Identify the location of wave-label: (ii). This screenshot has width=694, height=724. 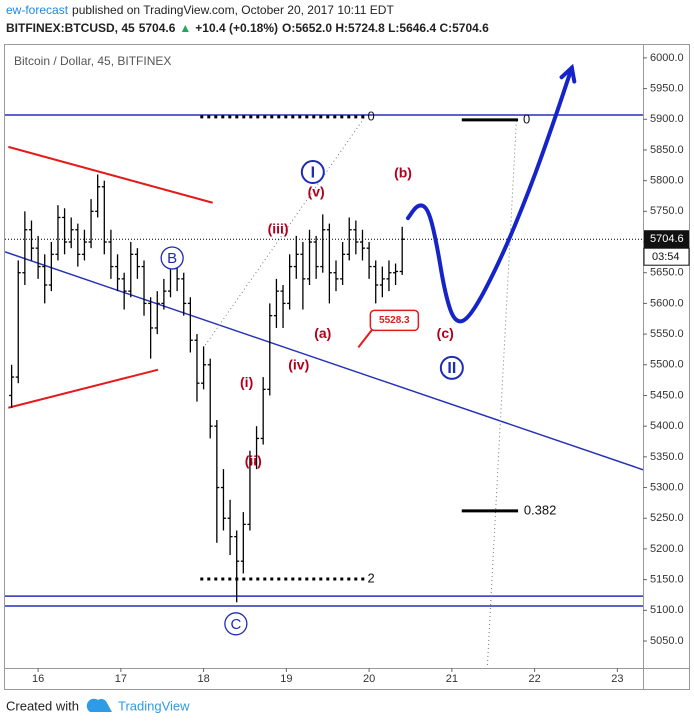
(253, 460).